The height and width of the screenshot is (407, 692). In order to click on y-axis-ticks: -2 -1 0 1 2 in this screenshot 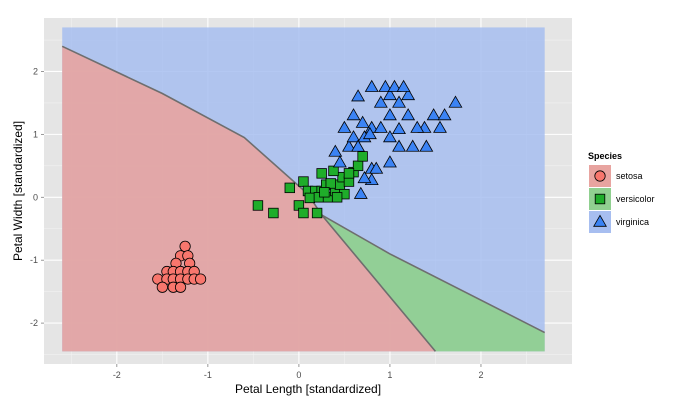, I will do `click(37, 197)`.